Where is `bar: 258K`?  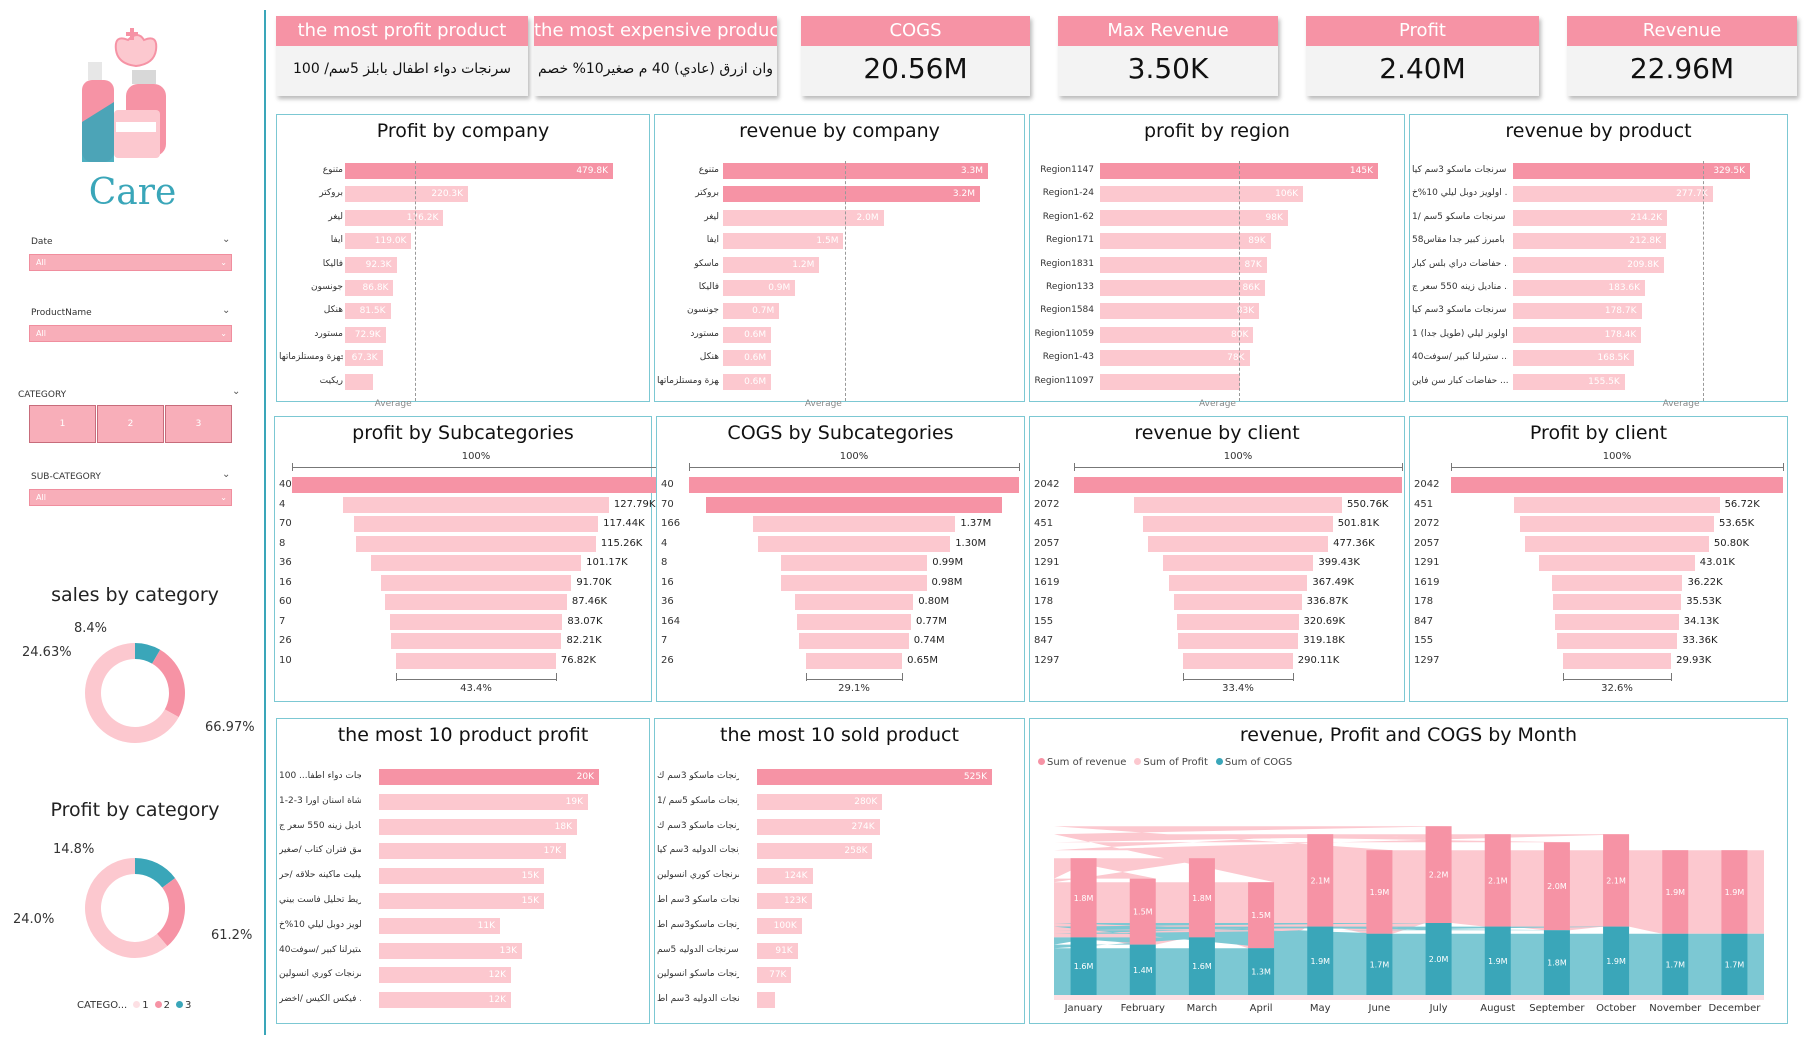
bar: 258K is located at coordinates (815, 851).